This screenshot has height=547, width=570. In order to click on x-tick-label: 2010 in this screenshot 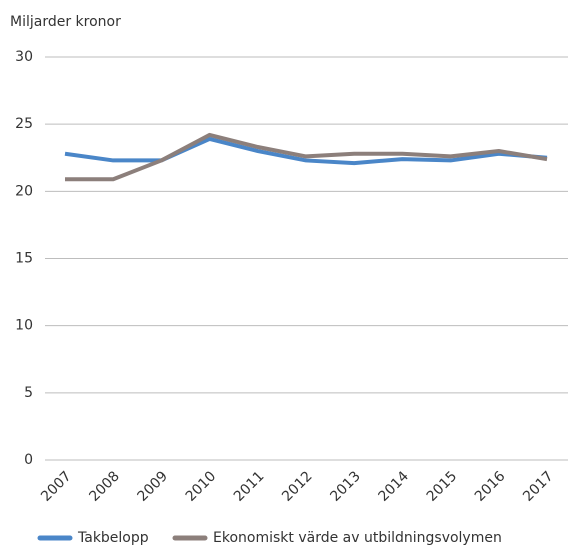, I will do `click(201, 486)`.